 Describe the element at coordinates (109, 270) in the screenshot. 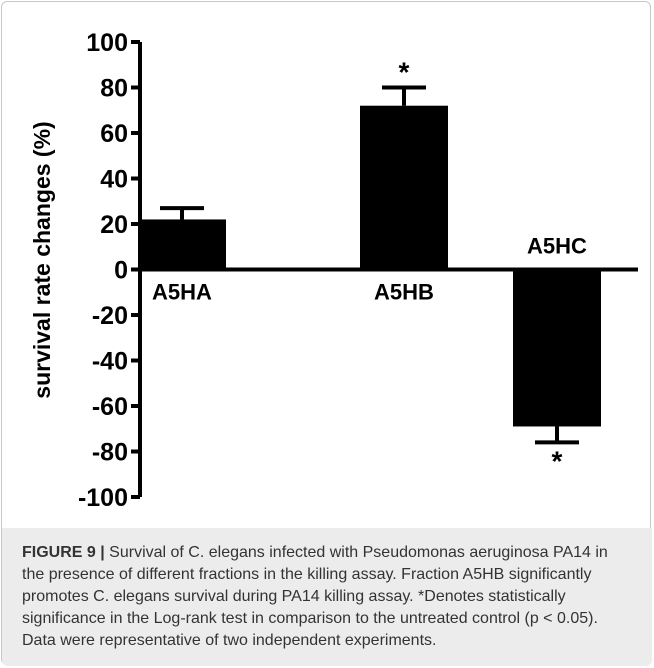

I see `y-axis-ticks: 100 80 60 40 20 0 -20 -40 -60 -80 -100` at that location.